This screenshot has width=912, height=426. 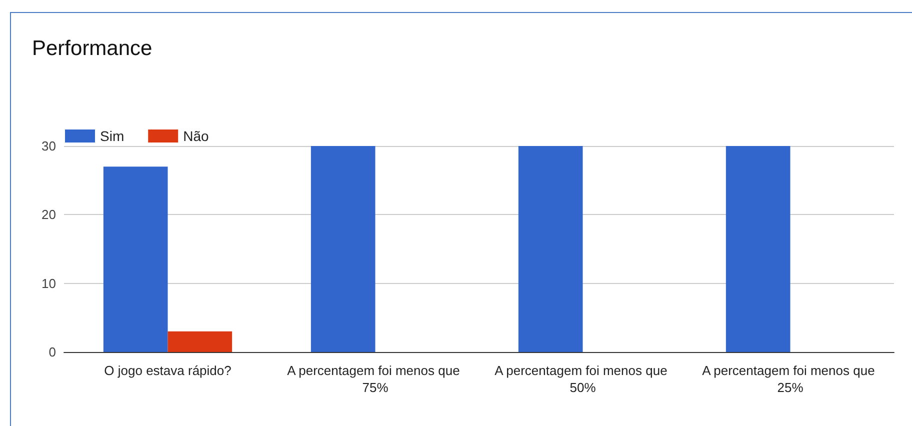 I want to click on x-tick-label: A percentagem foi menos que 75%, so click(x=375, y=379).